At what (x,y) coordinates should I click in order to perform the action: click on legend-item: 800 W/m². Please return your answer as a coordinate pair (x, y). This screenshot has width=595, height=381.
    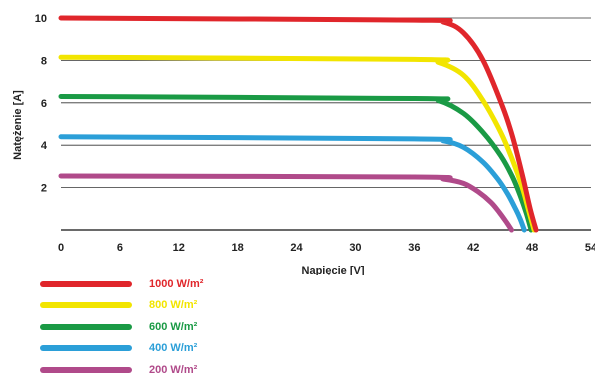
    Looking at the image, I should click on (121, 306).